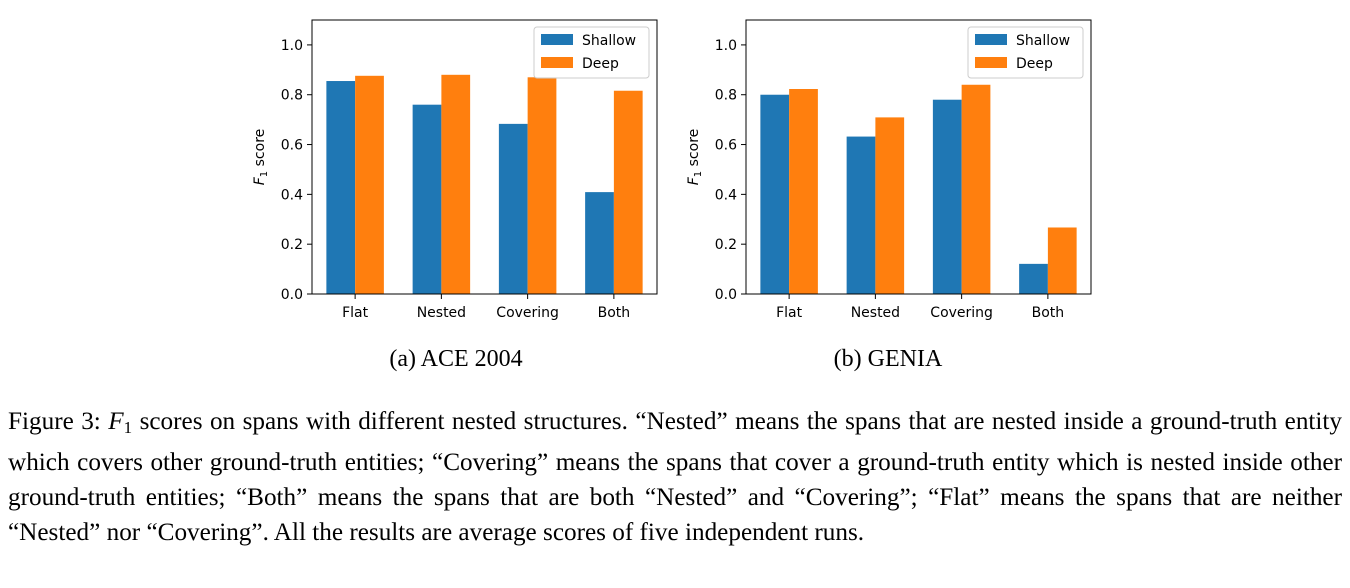 This screenshot has width=1350, height=588. What do you see at coordinates (120, 422) in the screenshot?
I see `caption-variable: F1` at bounding box center [120, 422].